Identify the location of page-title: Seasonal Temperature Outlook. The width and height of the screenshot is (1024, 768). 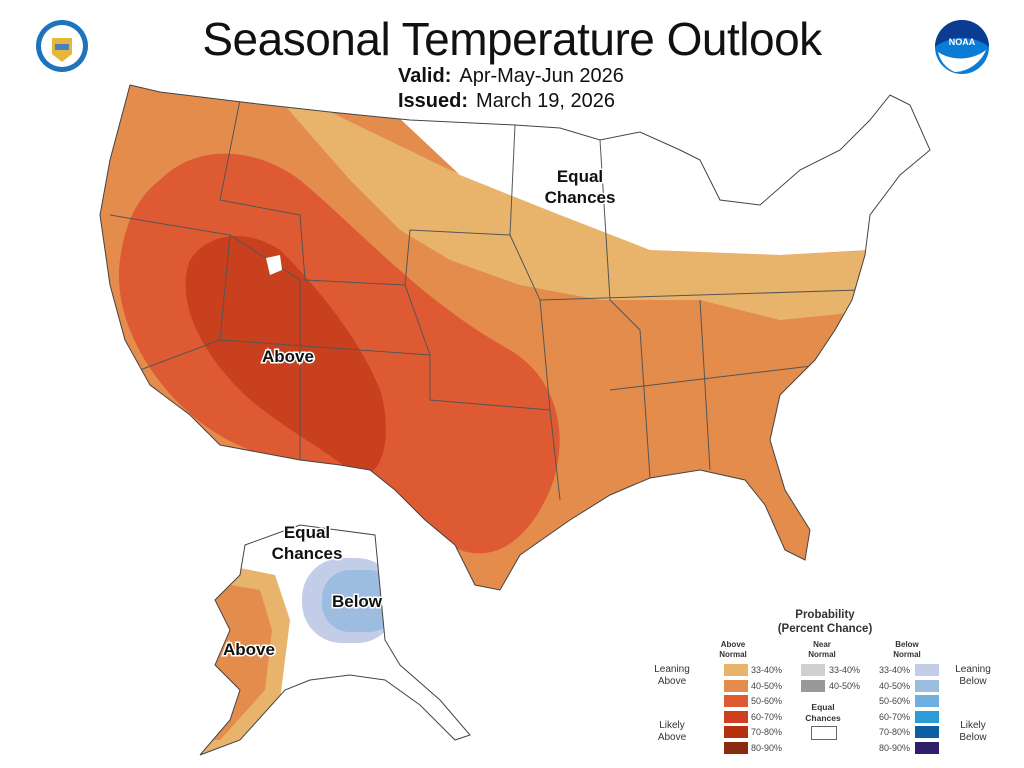
(512, 39).